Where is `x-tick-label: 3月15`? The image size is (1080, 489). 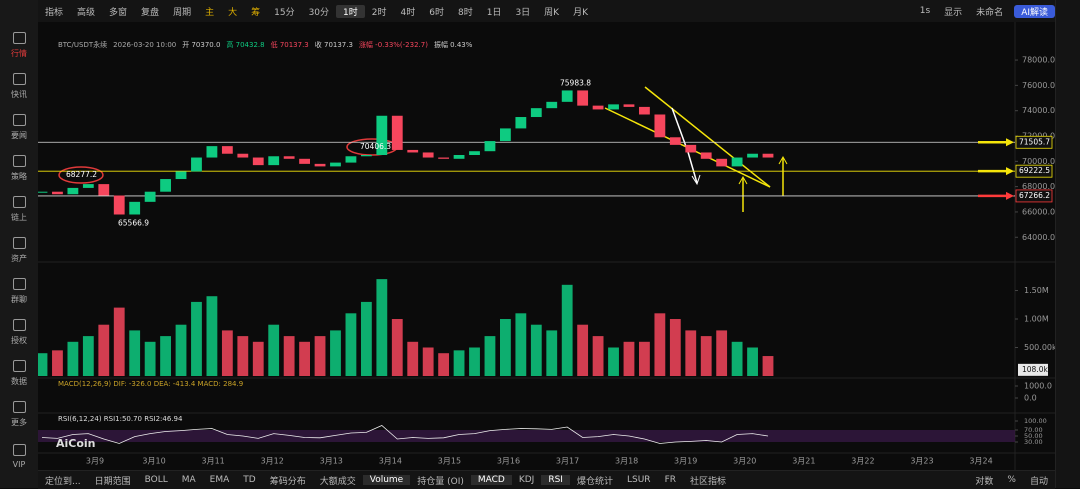
x-tick-label: 3月15 is located at coordinates (449, 461).